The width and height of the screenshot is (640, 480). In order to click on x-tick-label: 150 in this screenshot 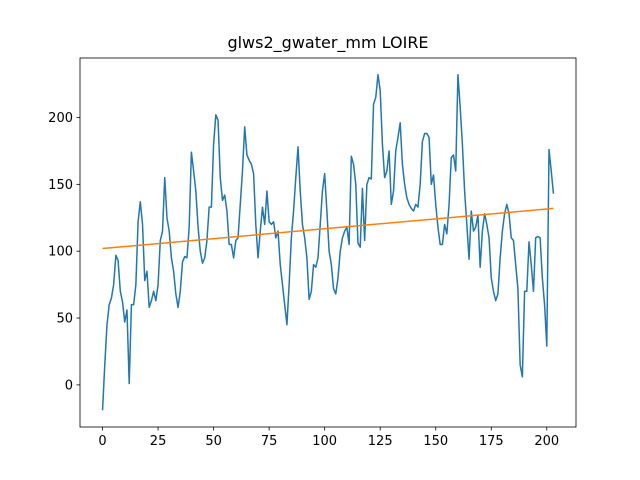, I will do `click(435, 441)`.